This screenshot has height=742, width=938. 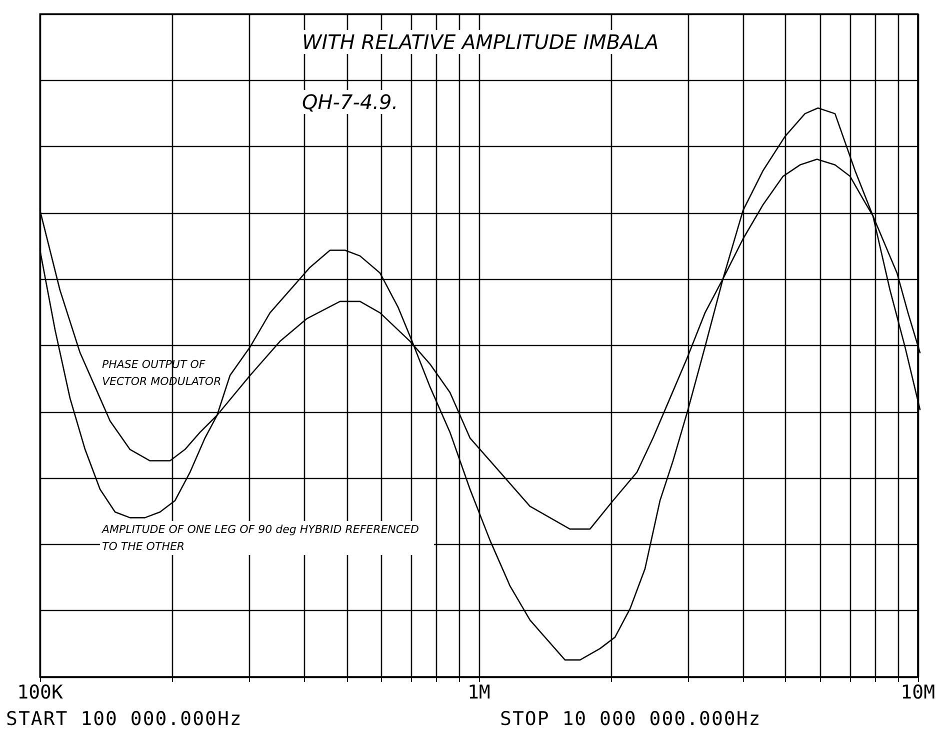 What do you see at coordinates (631, 719) in the screenshot?
I see `text: STOP 10 000 000.000Hz` at bounding box center [631, 719].